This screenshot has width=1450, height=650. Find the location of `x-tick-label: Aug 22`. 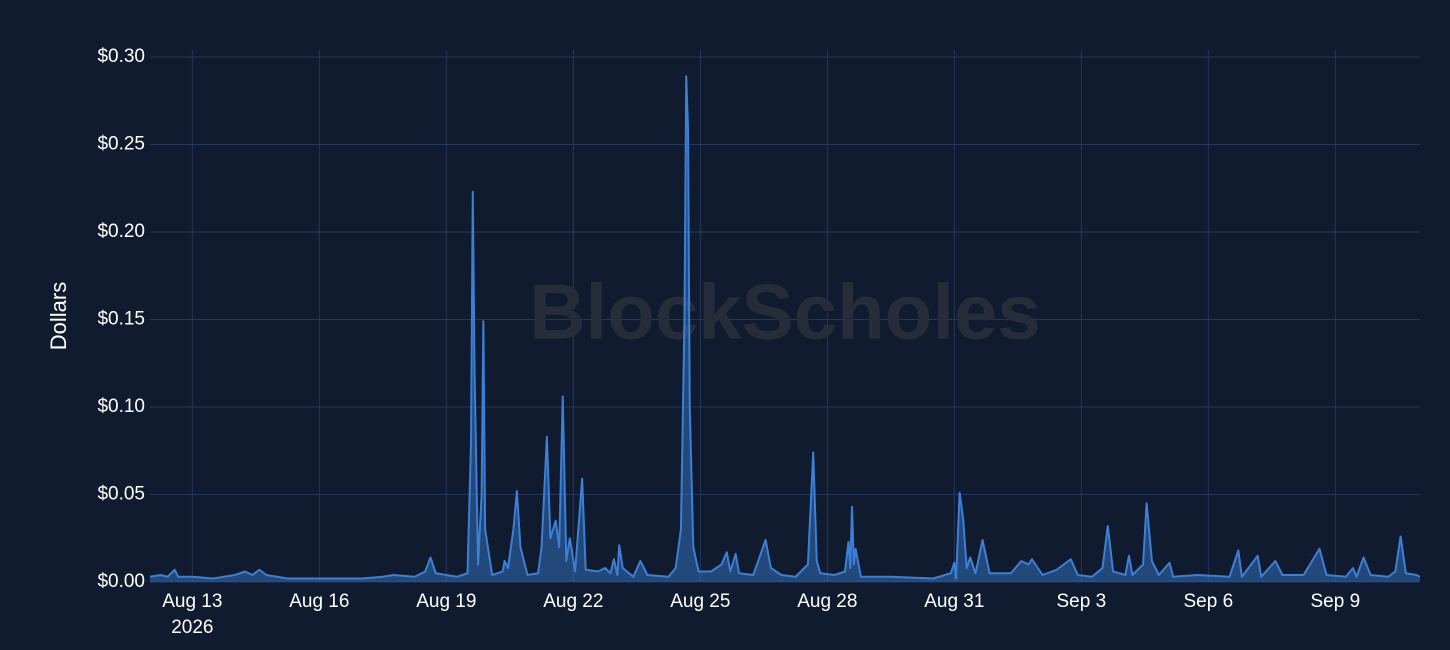

x-tick-label: Aug 22 is located at coordinates (573, 601).